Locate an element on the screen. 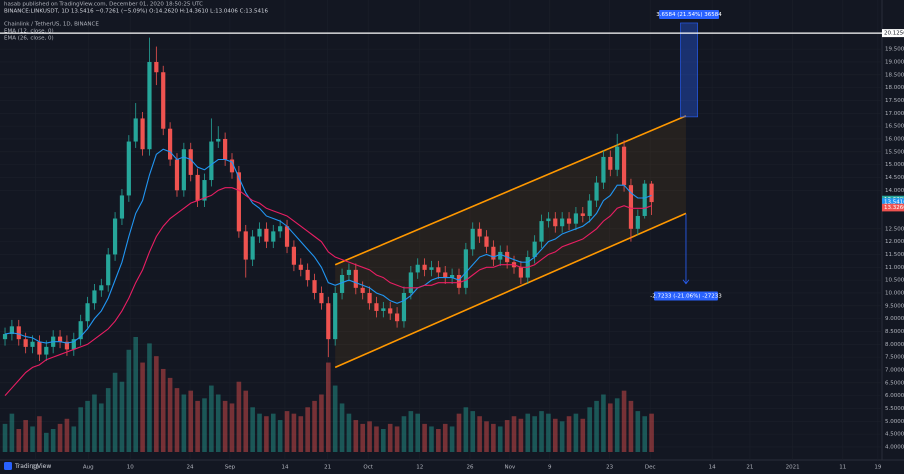 The height and width of the screenshot is (474, 904). y-tick-label: 17.5000 is located at coordinates (894, 101).